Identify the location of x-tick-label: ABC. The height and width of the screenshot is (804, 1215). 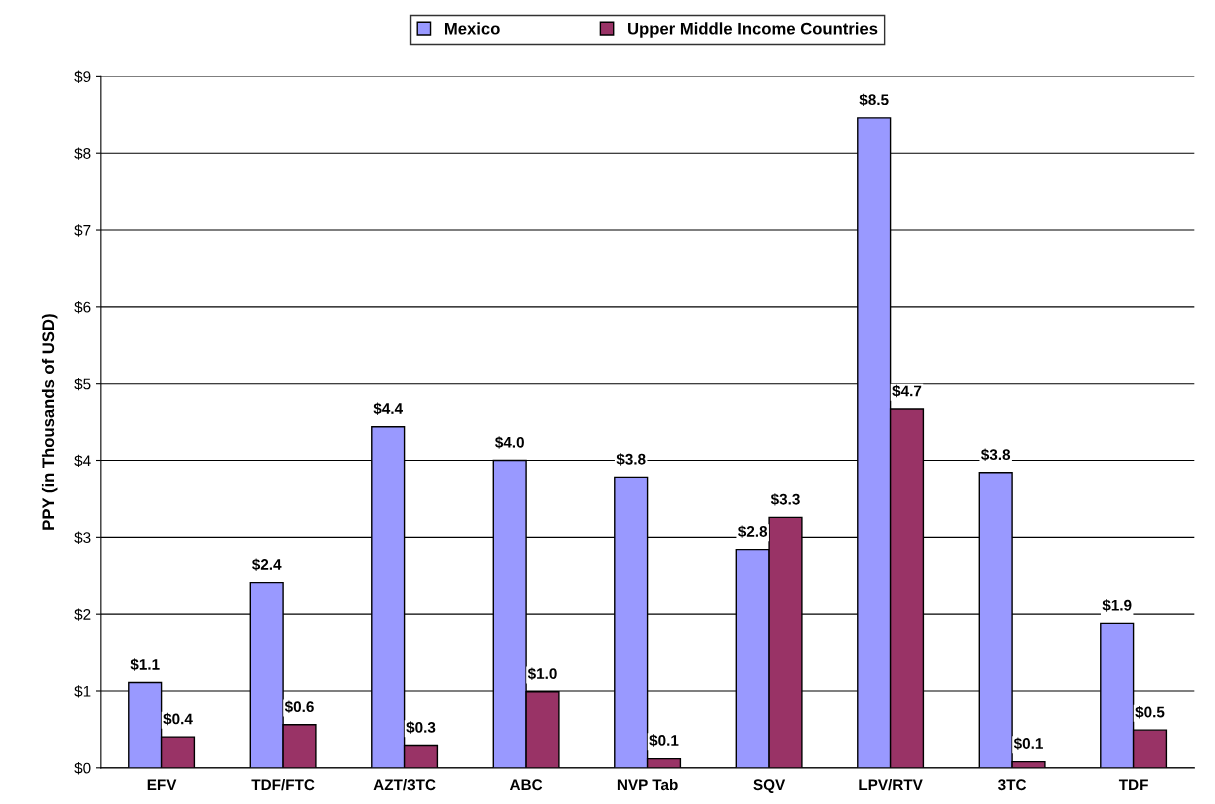
(526, 785).